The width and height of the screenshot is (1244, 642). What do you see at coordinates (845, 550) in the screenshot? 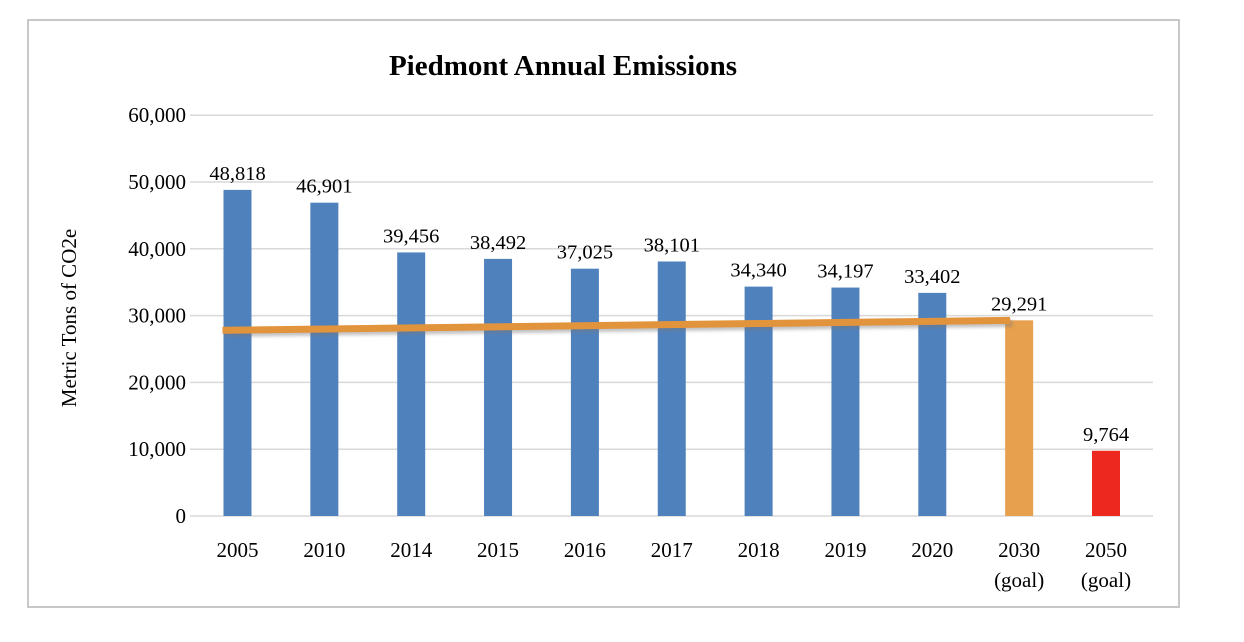
I see `x-label-2019: 2019` at bounding box center [845, 550].